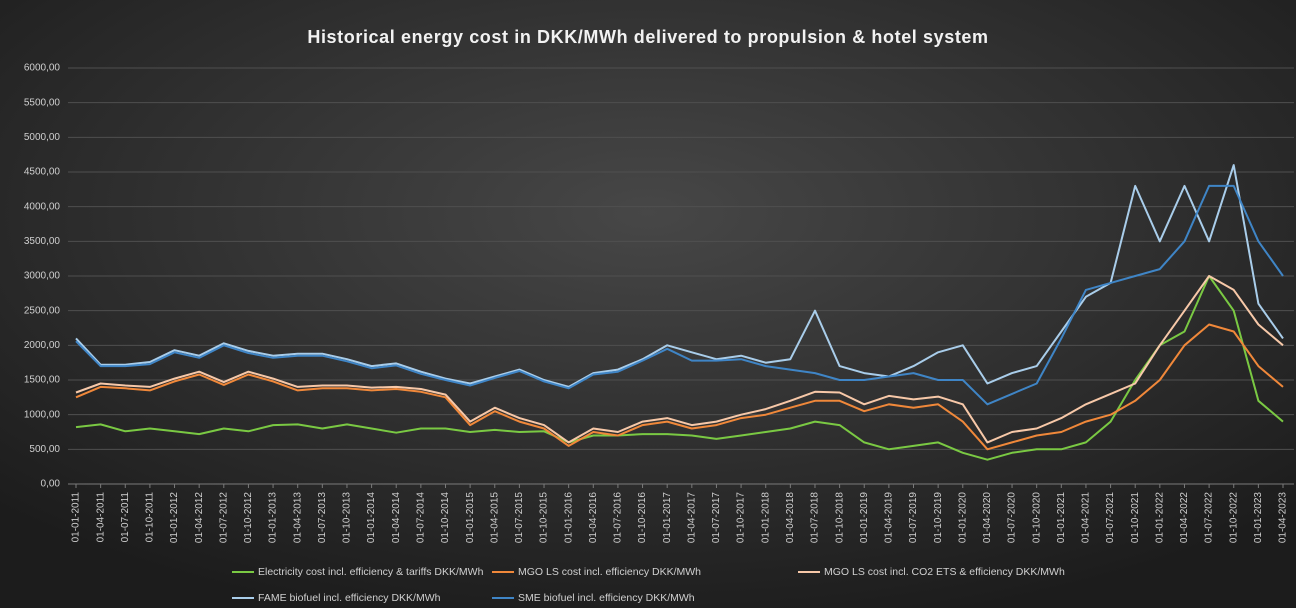 The image size is (1296, 608). I want to click on y-tick-label: 5000,00, so click(42, 137).